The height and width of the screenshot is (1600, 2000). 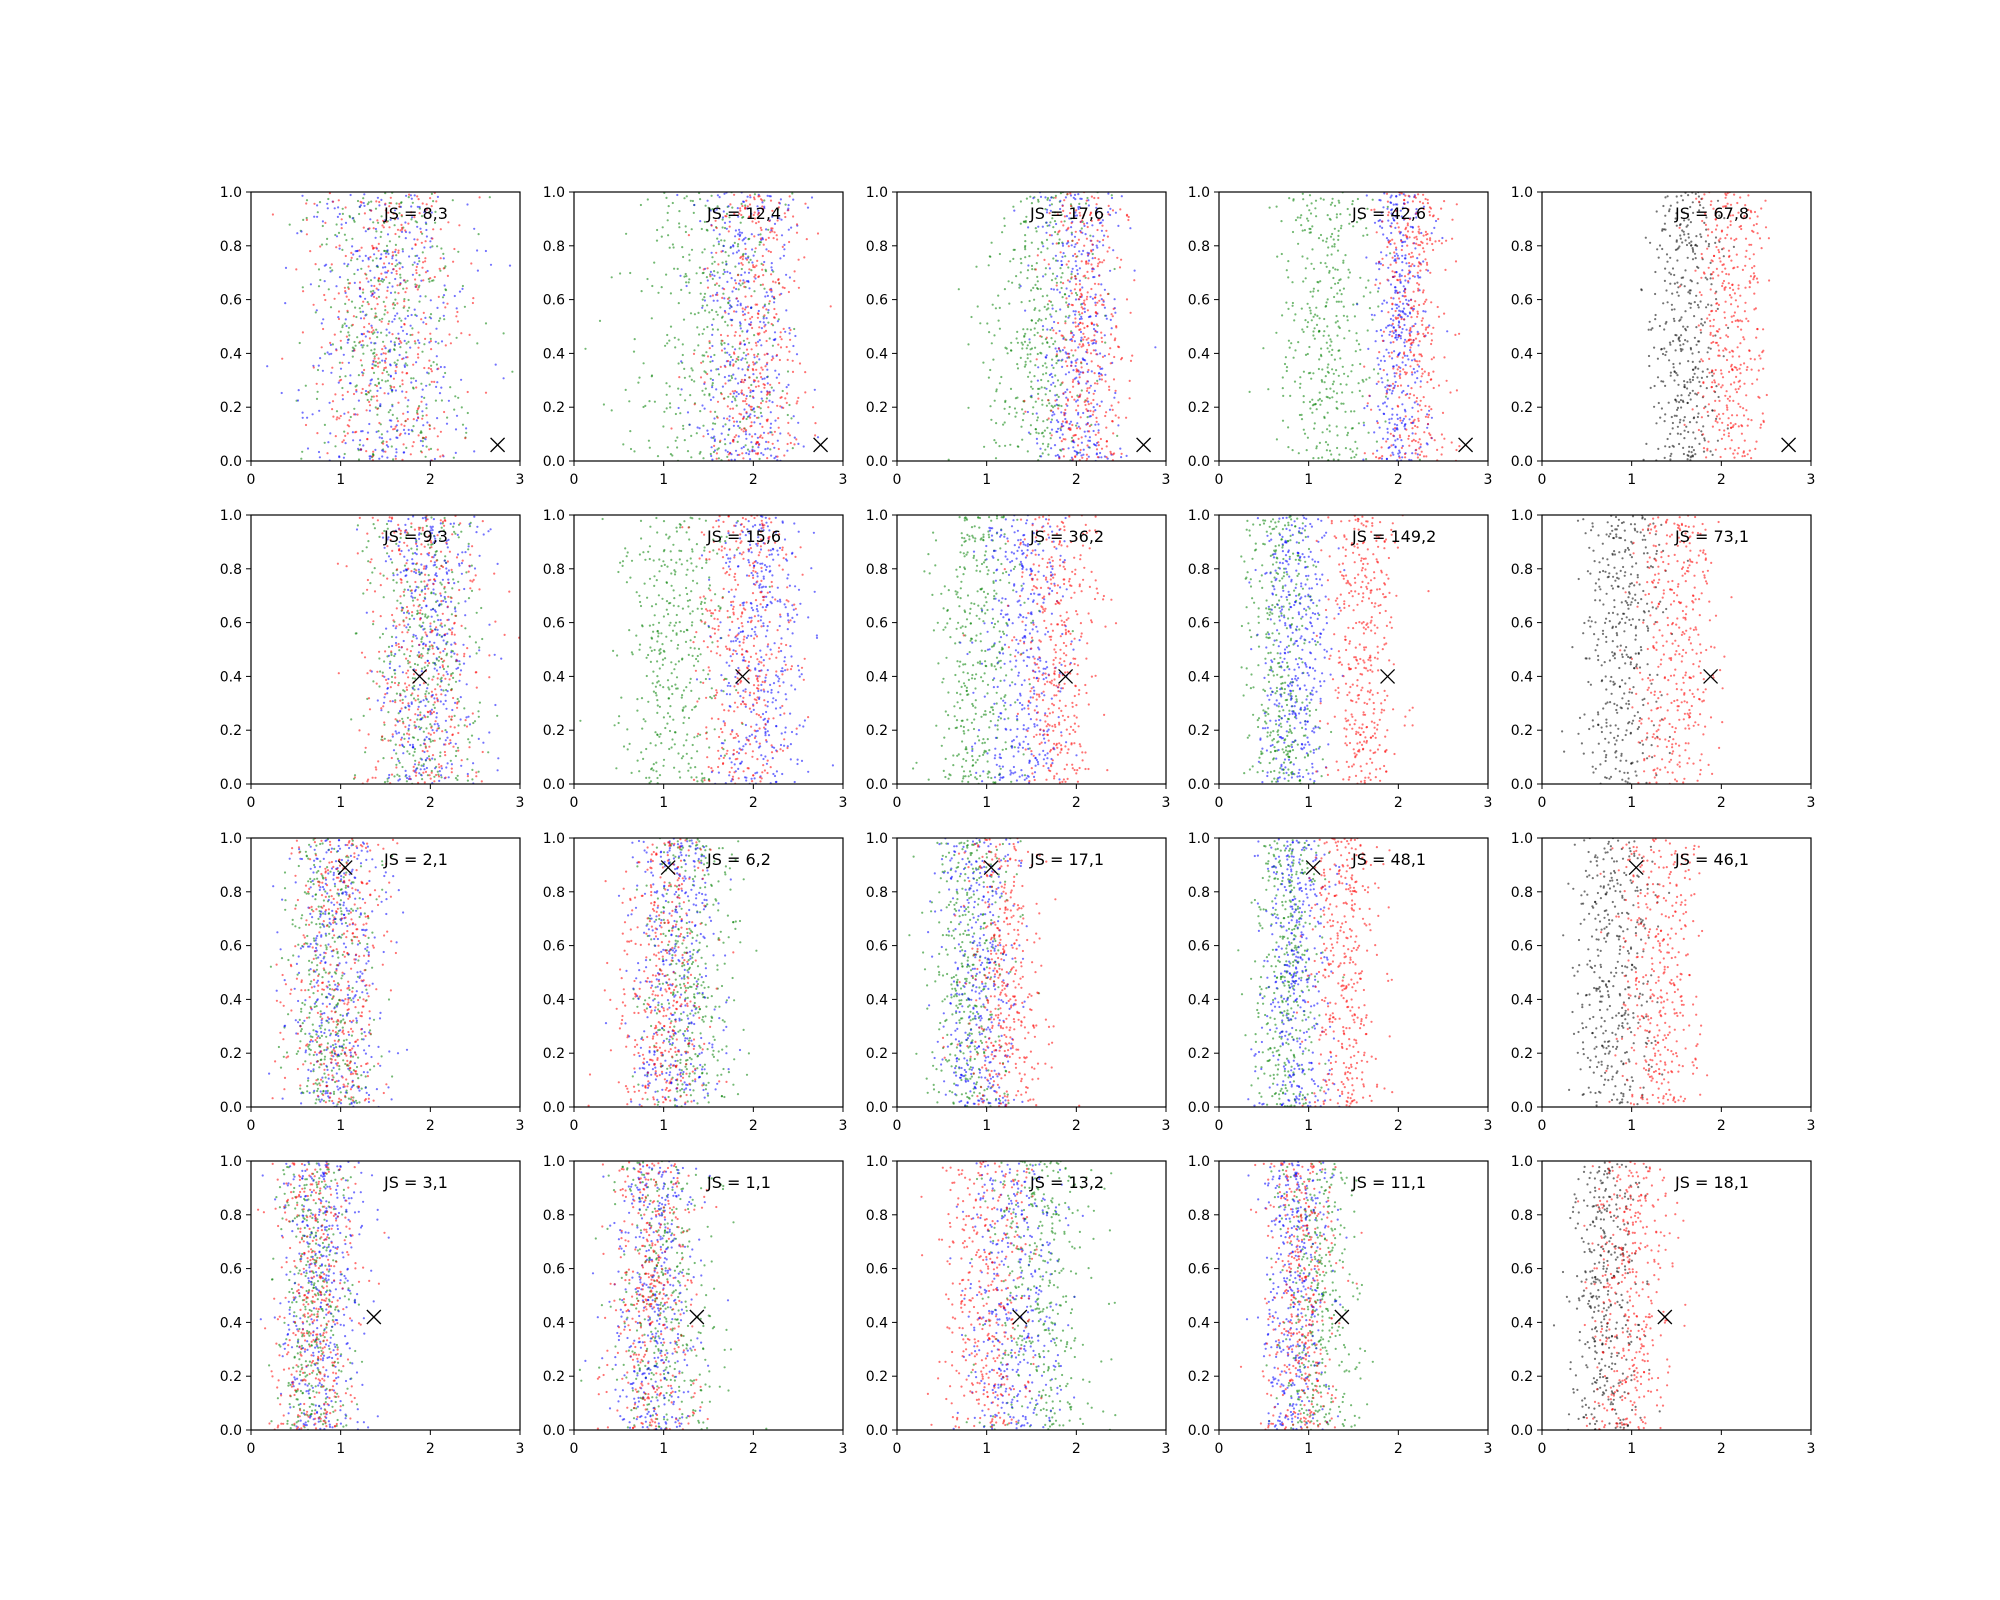 I want to click on x-tick-label: 0, so click(x=897, y=480).